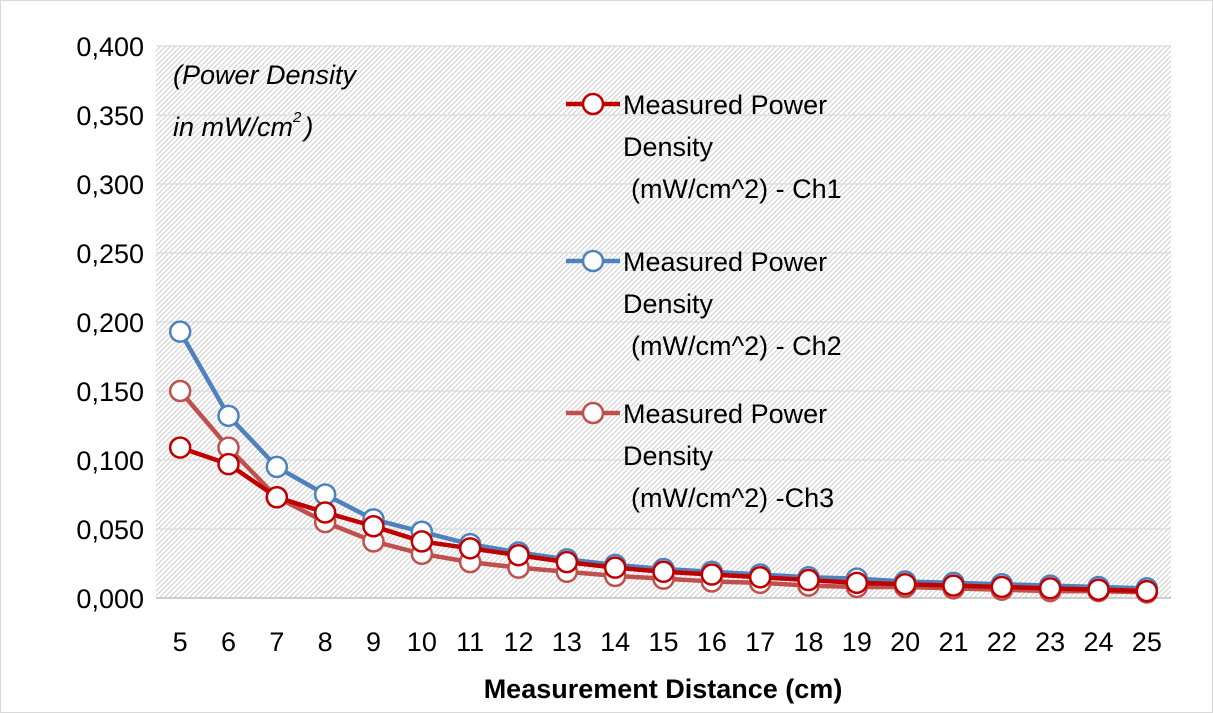  What do you see at coordinates (1147, 642) in the screenshot?
I see `x-tick-label: 25` at bounding box center [1147, 642].